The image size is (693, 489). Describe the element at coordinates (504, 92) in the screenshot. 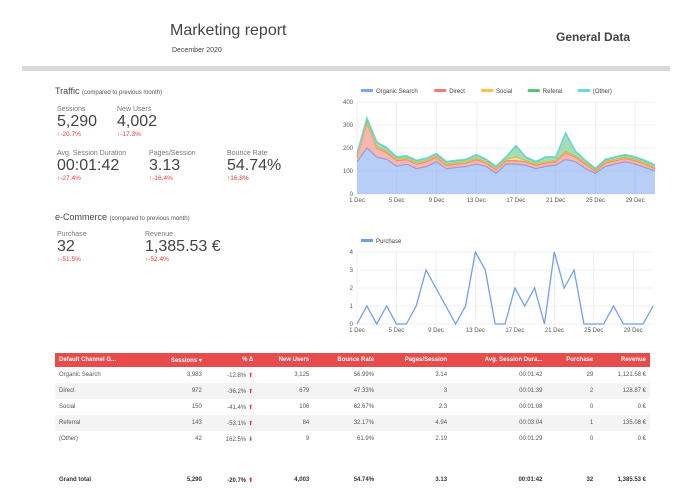

I see `legend-label: Social` at that location.